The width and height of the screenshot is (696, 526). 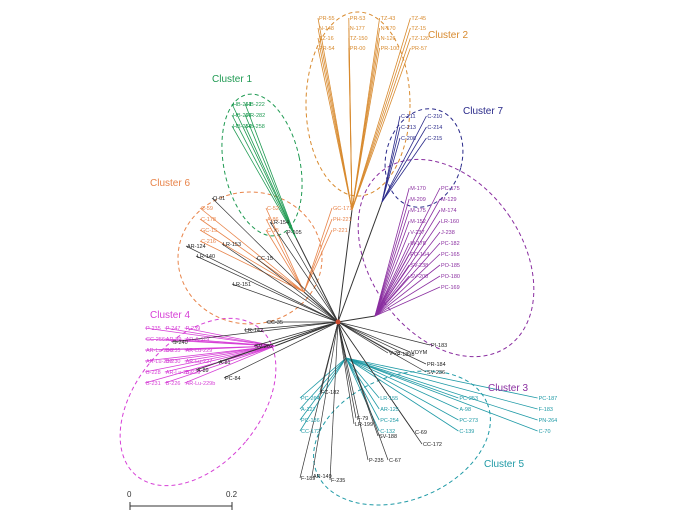 What do you see at coordinates (546, 410) in the screenshot?
I see `leaf-label: F-183` at bounding box center [546, 410].